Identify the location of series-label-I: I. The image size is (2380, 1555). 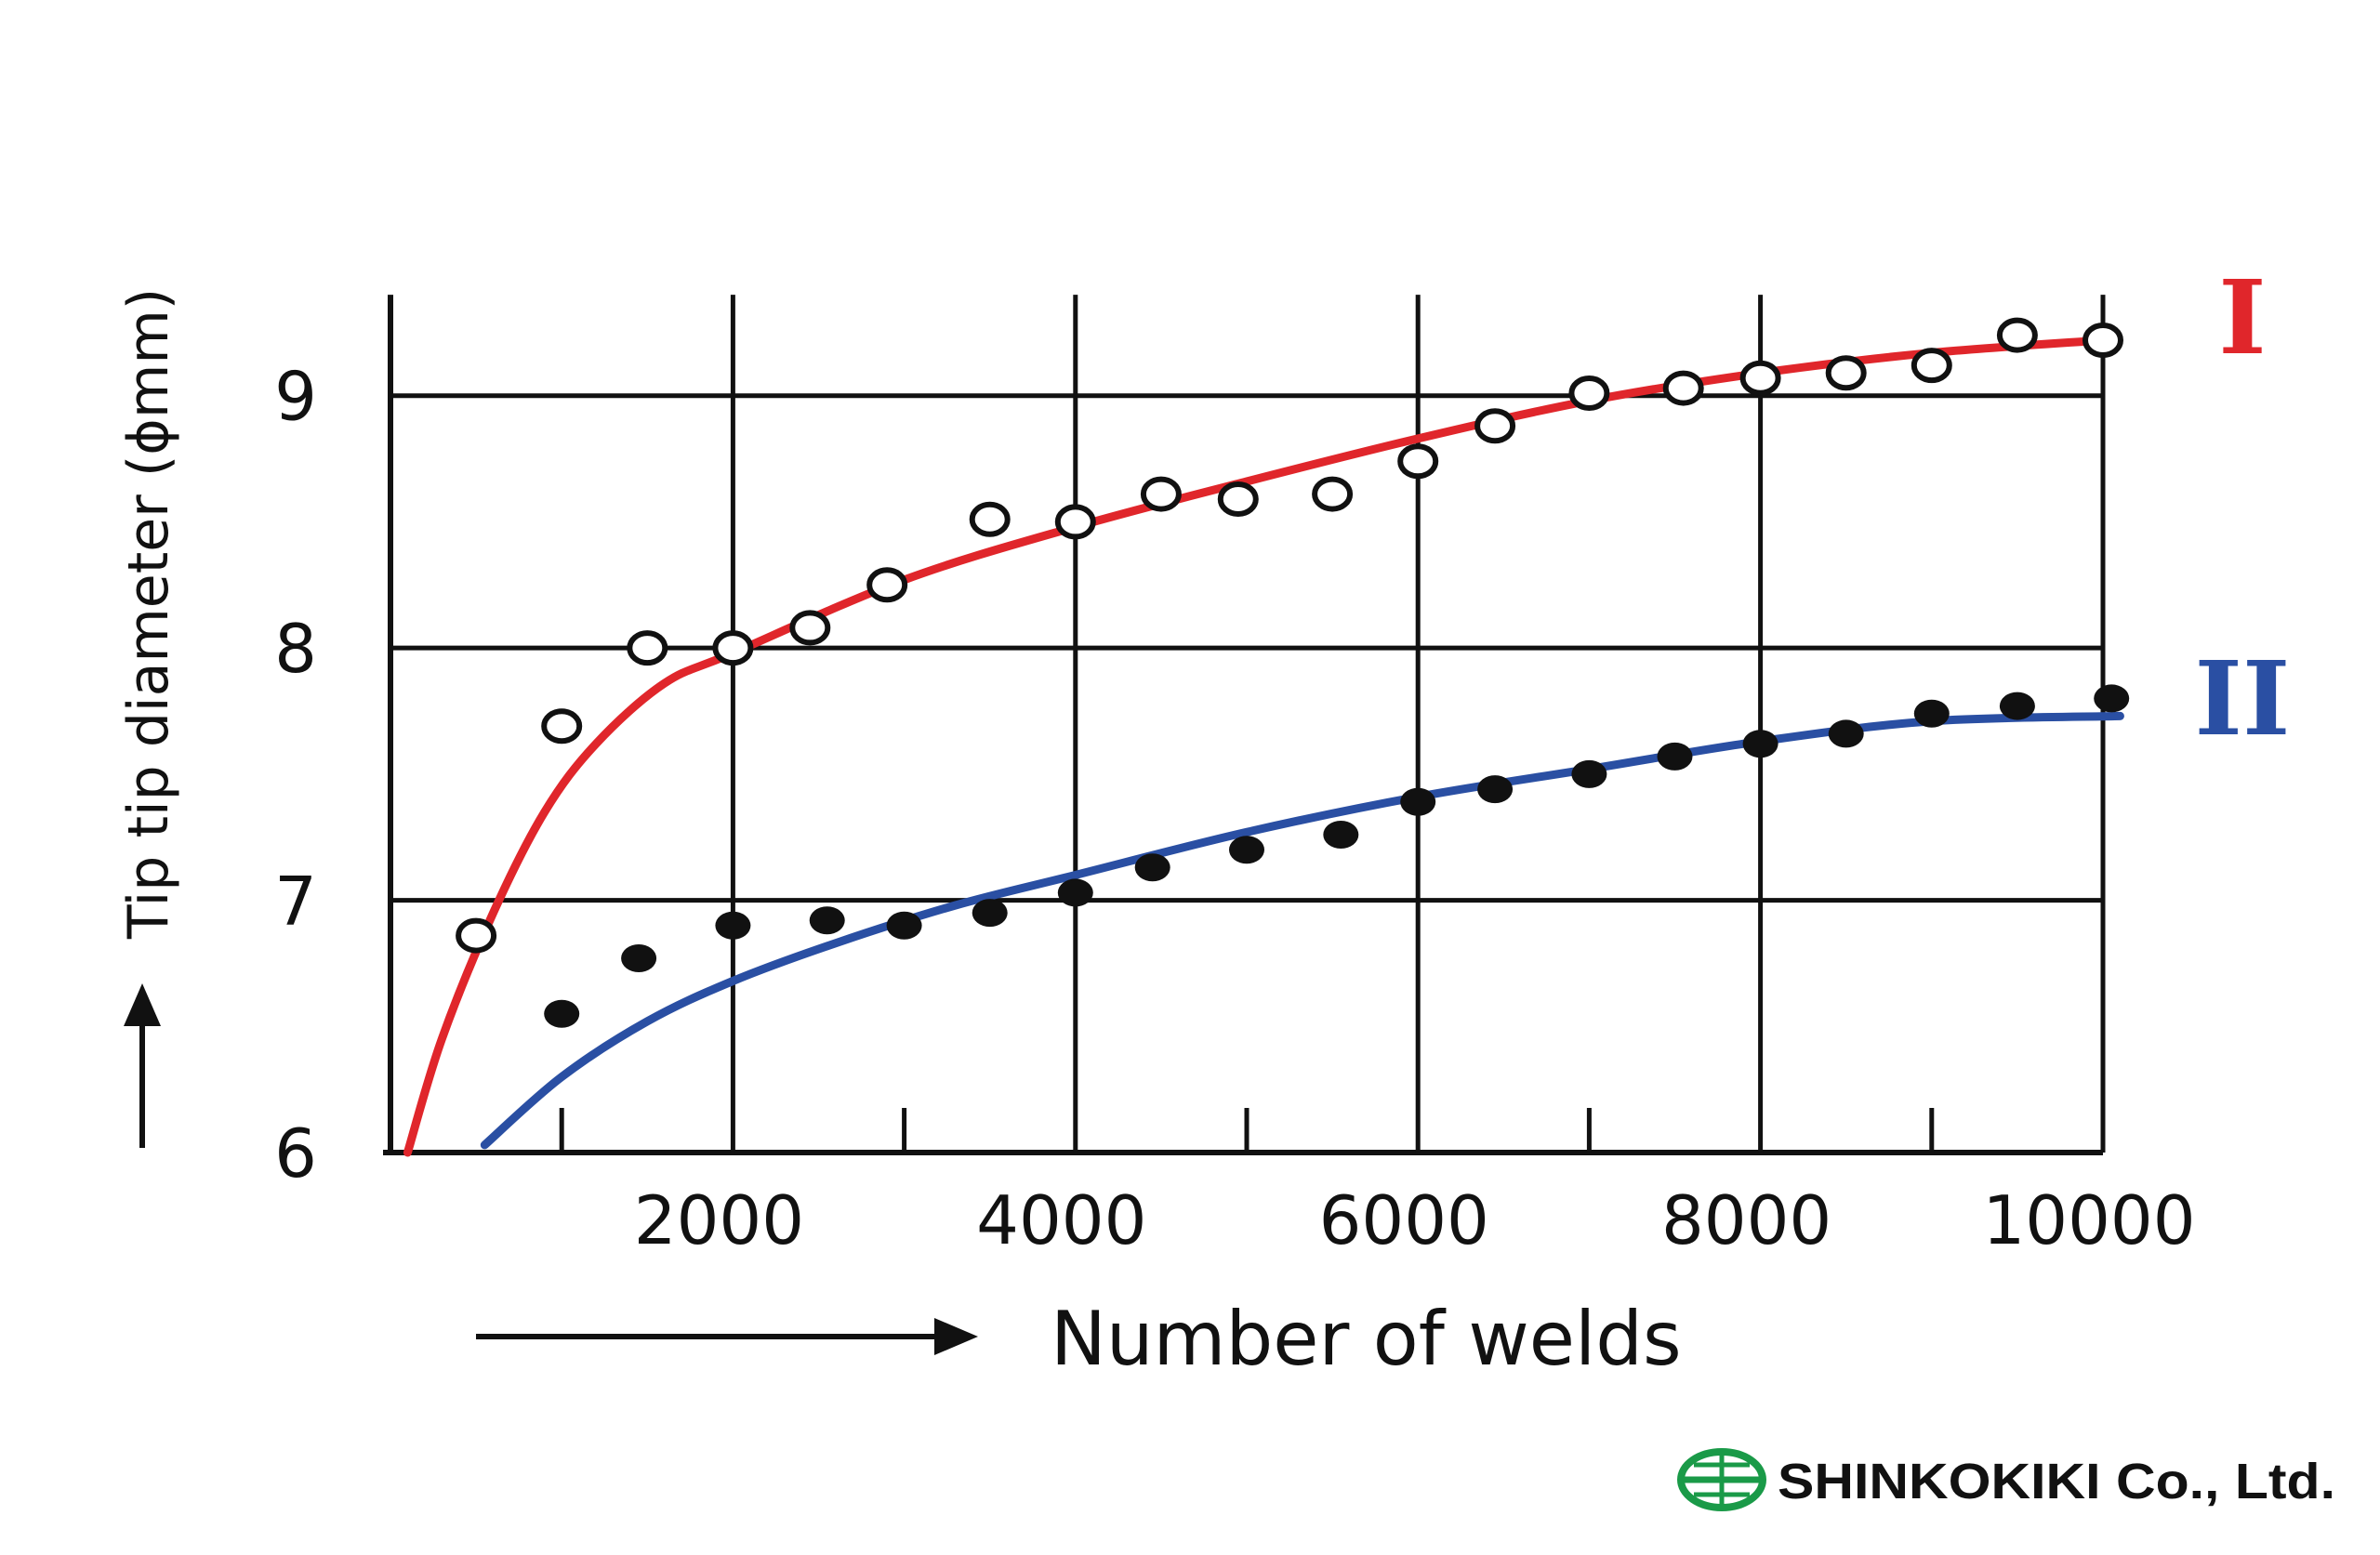
(2242, 317).